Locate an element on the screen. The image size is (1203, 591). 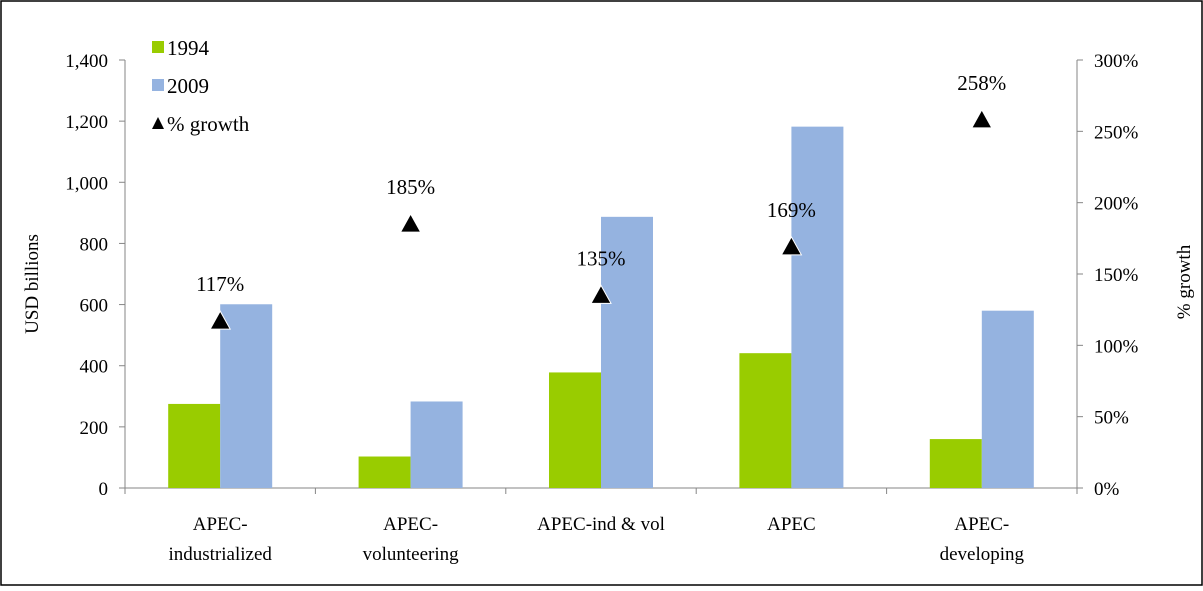
category-label: APEC is located at coordinates (791, 524).